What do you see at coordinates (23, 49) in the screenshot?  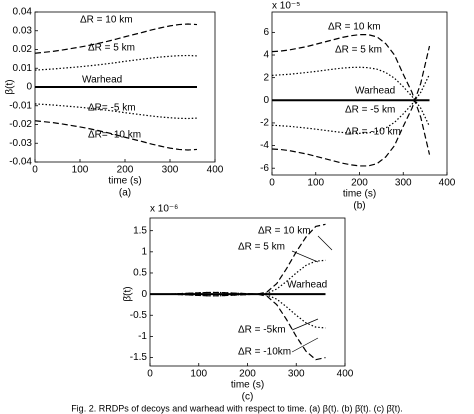 I see `y-tick-label: 0.02` at bounding box center [23, 49].